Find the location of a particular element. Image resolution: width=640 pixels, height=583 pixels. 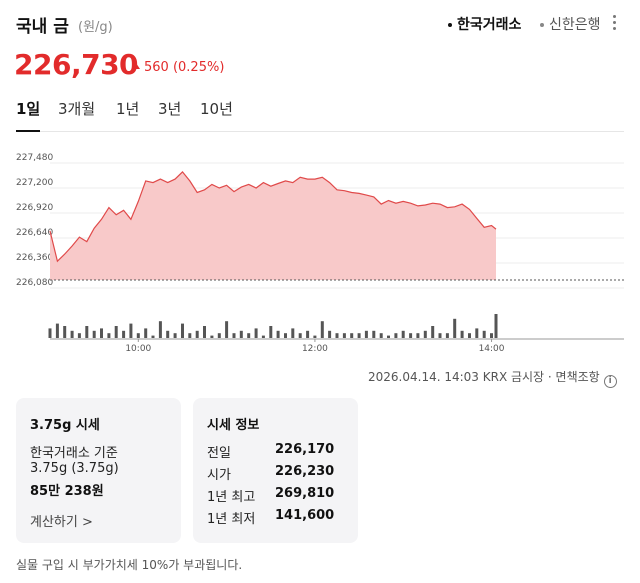

inactive-dot is located at coordinates (542, 25).